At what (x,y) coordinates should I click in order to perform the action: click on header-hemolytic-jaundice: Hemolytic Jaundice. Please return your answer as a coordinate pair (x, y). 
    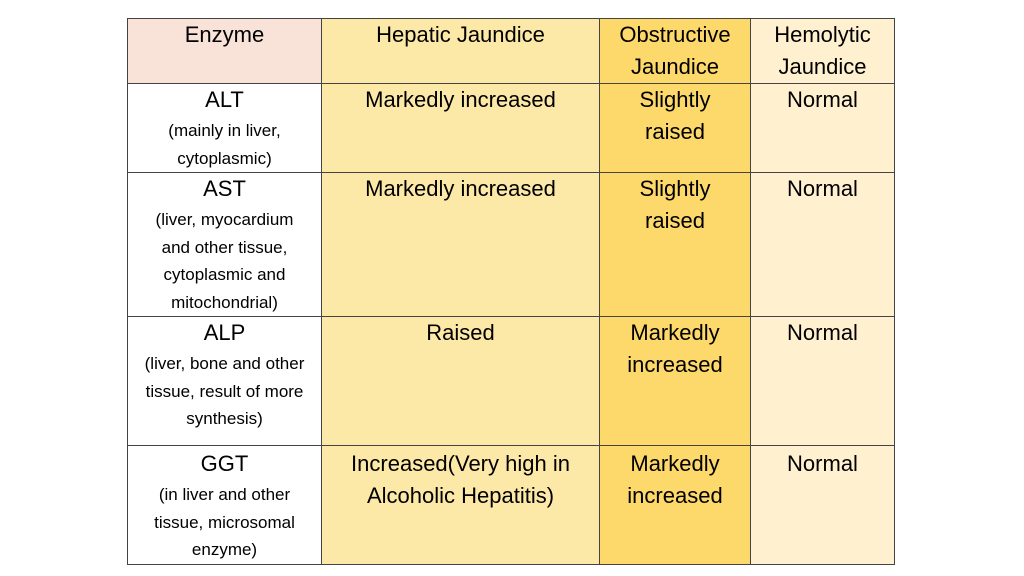
    Looking at the image, I should click on (822, 51).